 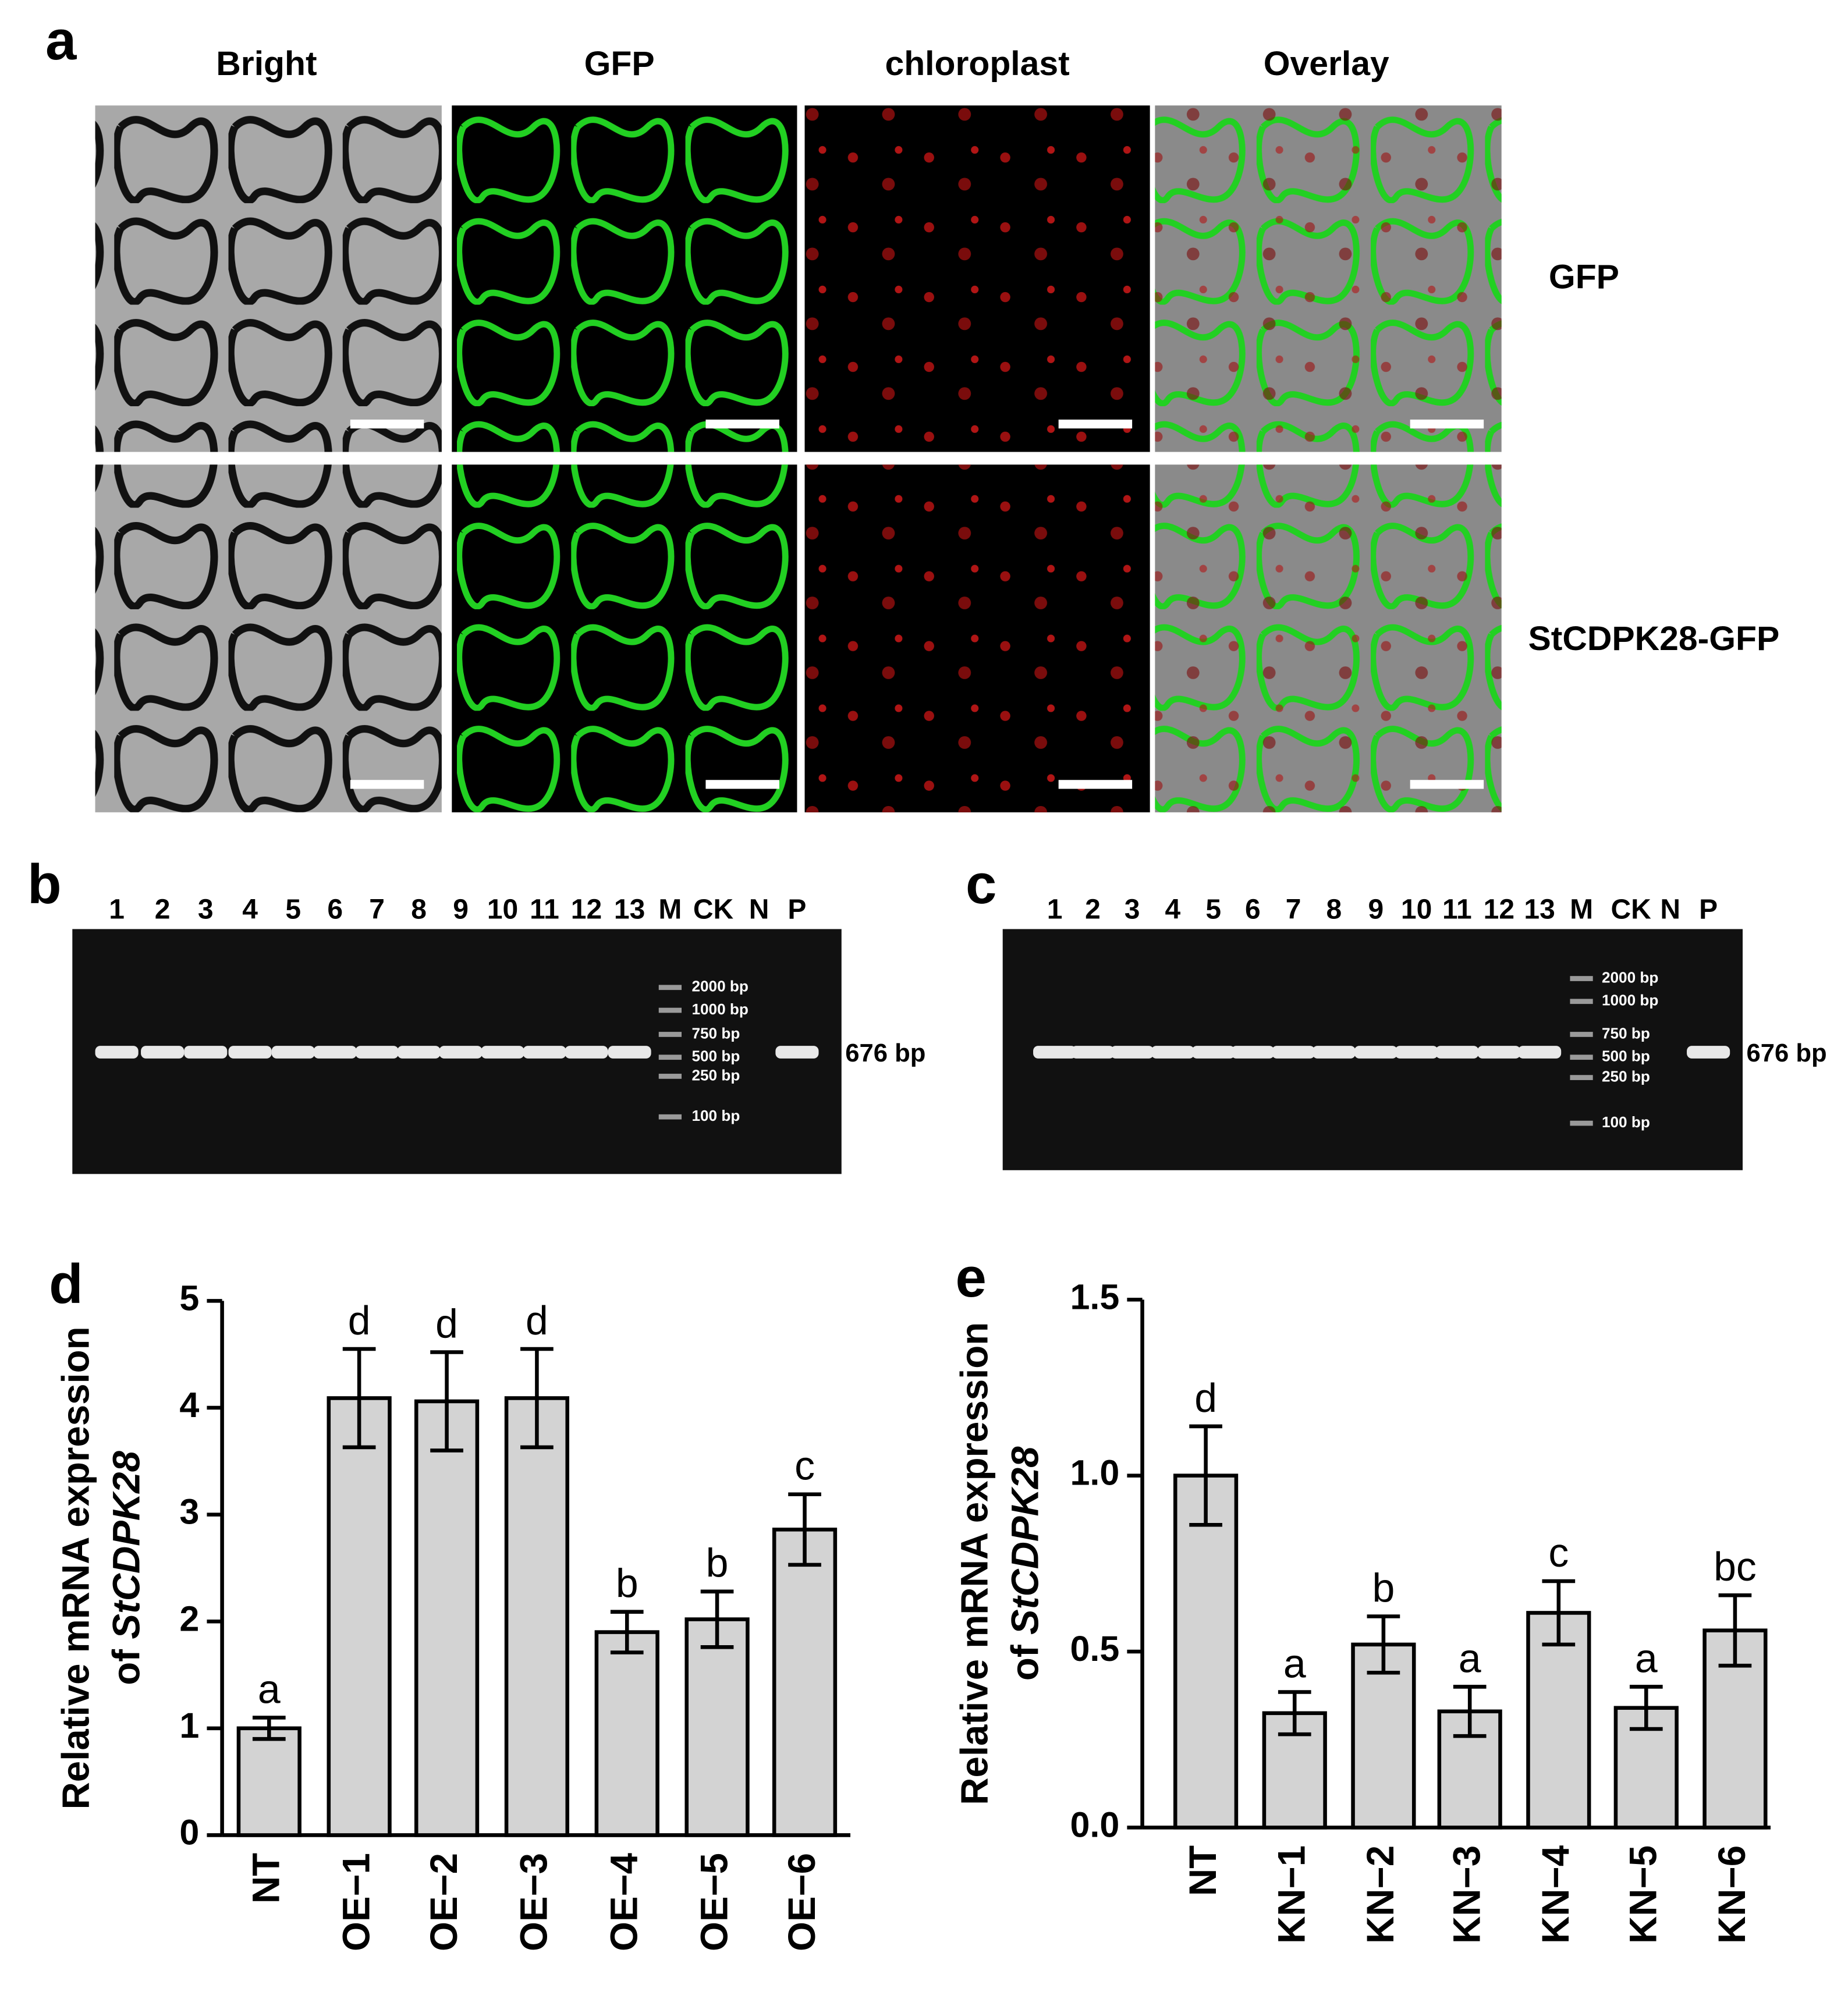 What do you see at coordinates (189, 1618) in the screenshot?
I see `y-tick-label: 2` at bounding box center [189, 1618].